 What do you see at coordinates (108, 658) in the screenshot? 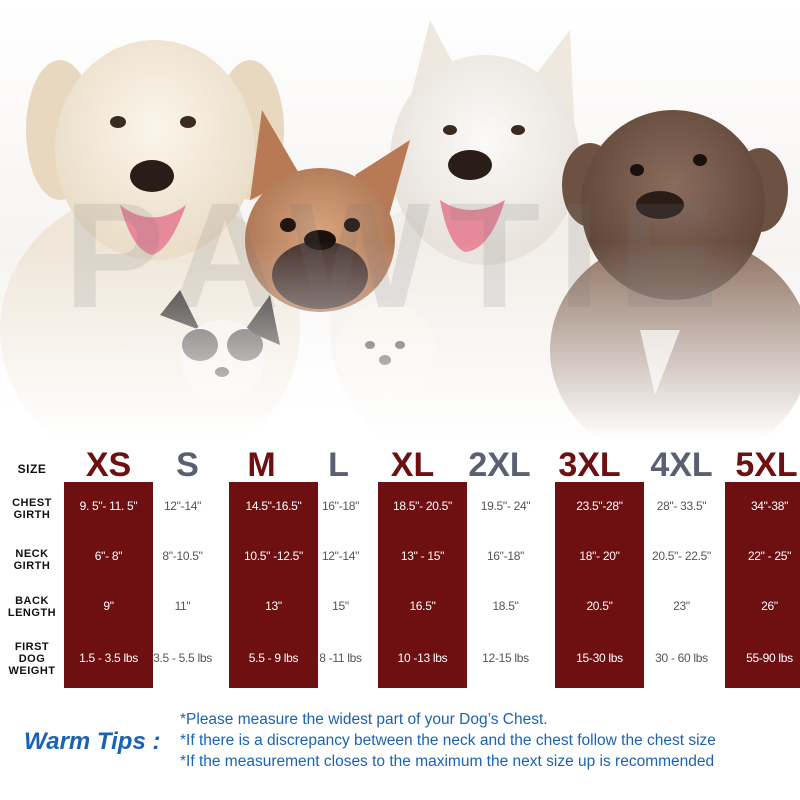
I see `weight-cell-xs: 1.5 - 3.5 lbs` at bounding box center [108, 658].